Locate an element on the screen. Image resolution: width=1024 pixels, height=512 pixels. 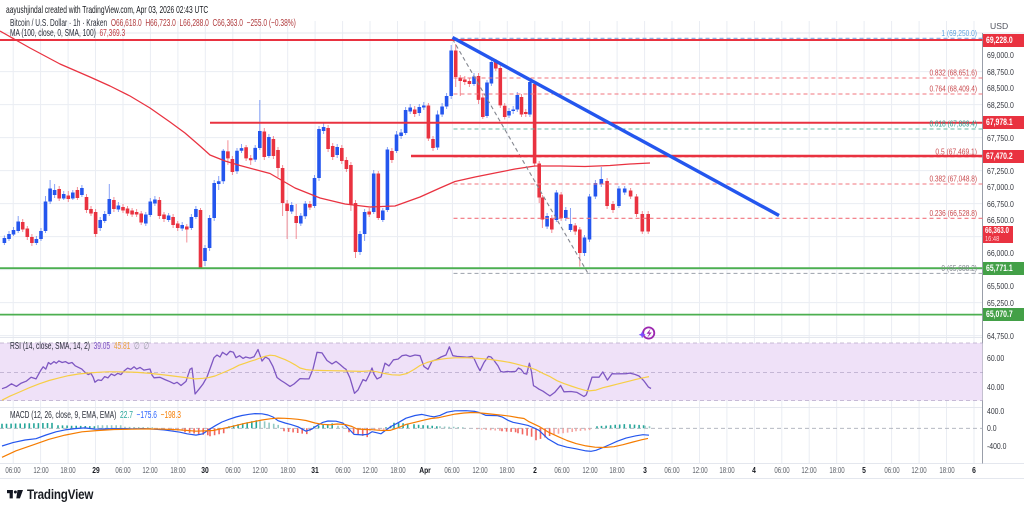
svg-text: 0.236 (66,528.8) is located at coordinates (954, 213).